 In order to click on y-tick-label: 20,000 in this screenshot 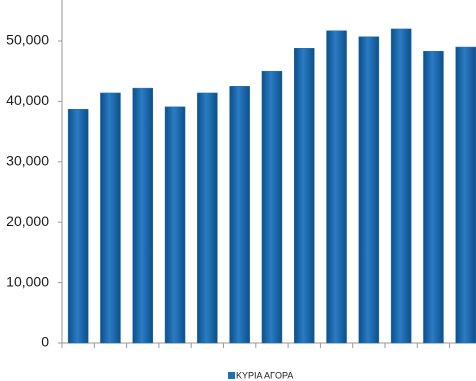, I will do `click(27, 221)`.